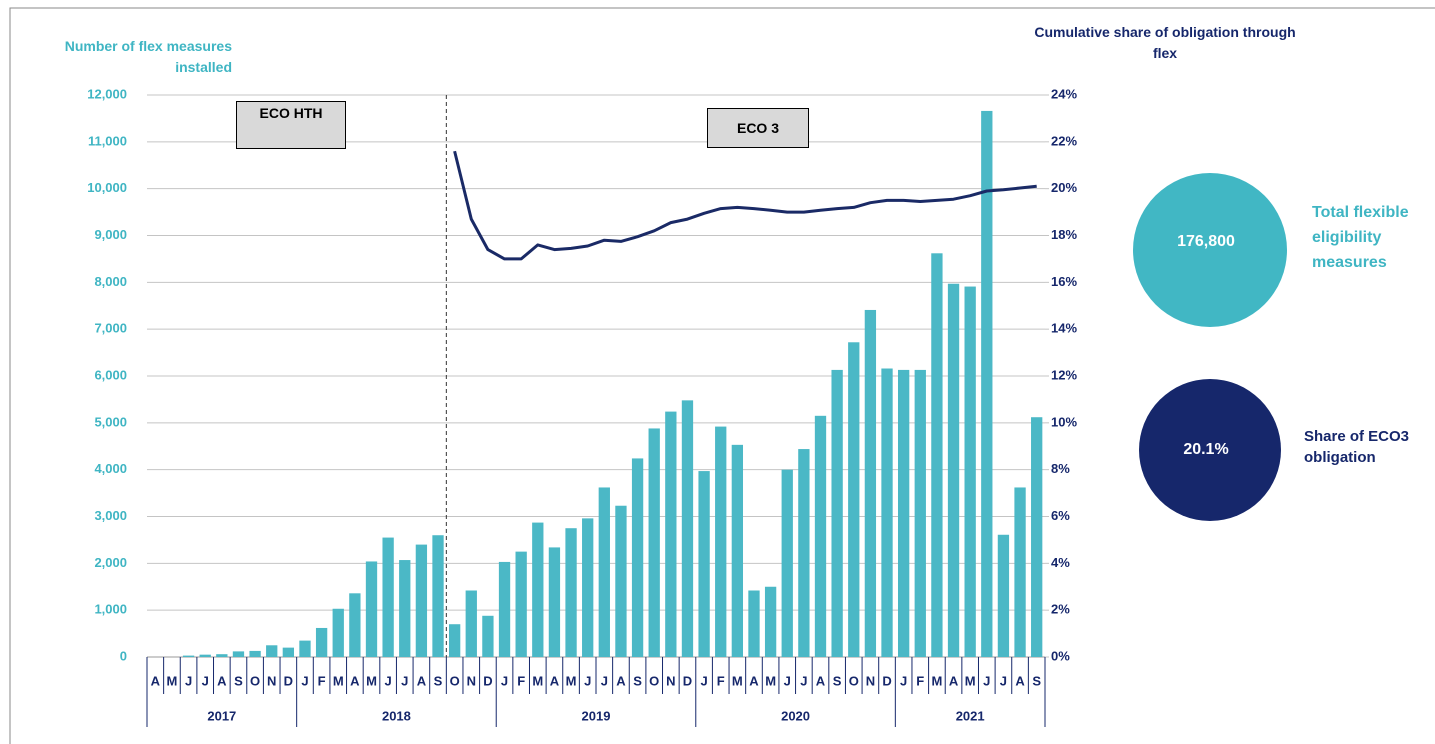  Describe the element at coordinates (110, 468) in the screenshot. I see `y-tick-label: 4,000` at that location.